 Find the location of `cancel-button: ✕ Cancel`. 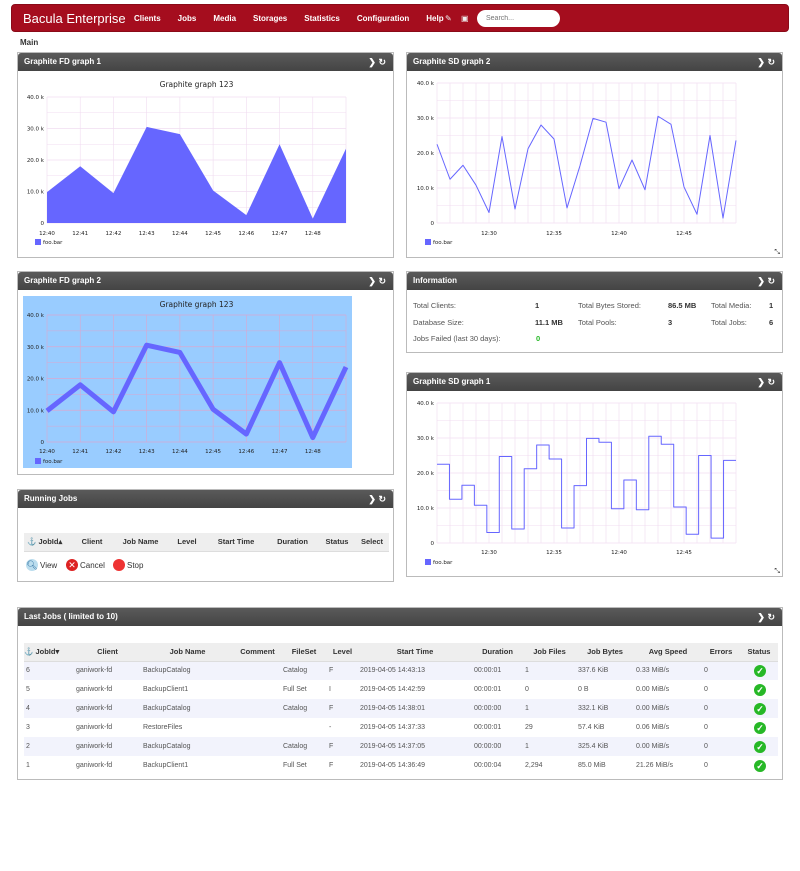

cancel-button: ✕ Cancel is located at coordinates (85, 565).